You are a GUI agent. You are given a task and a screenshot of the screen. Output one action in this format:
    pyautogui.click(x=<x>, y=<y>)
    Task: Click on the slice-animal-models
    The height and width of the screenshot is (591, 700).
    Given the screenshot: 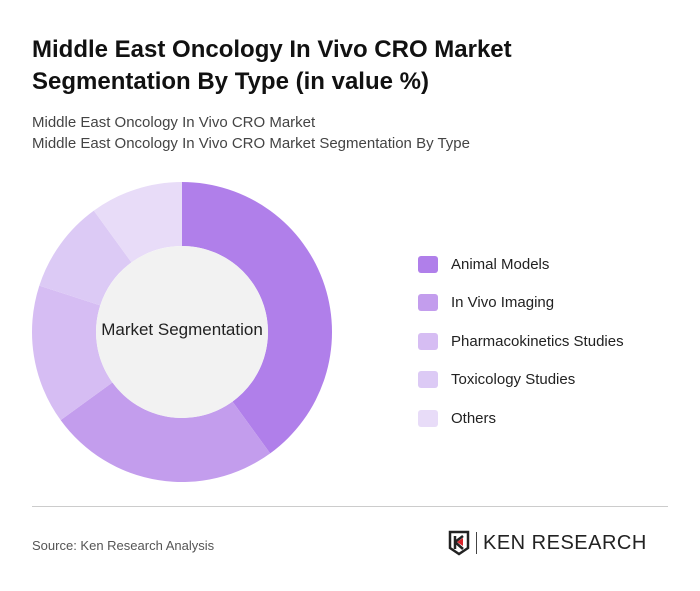 What is the action you would take?
    pyautogui.click(x=257, y=318)
    